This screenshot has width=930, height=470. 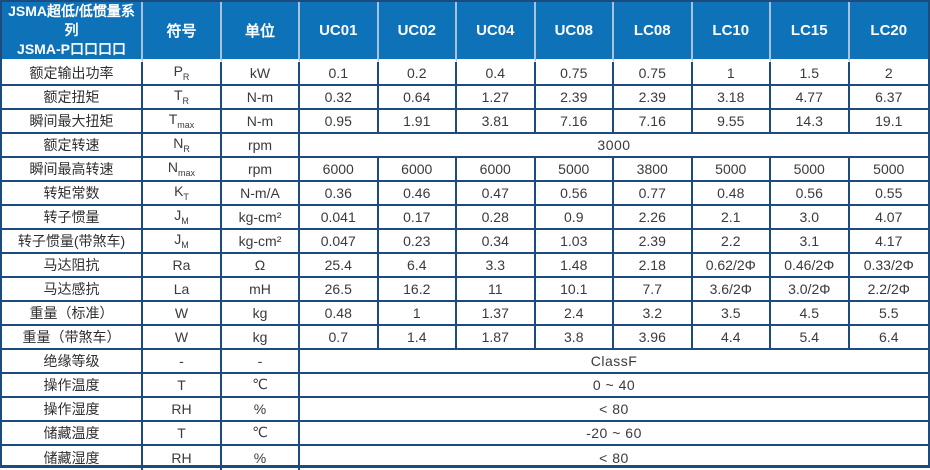 What do you see at coordinates (496, 121) in the screenshot?
I see `value-cell: 3.81` at bounding box center [496, 121].